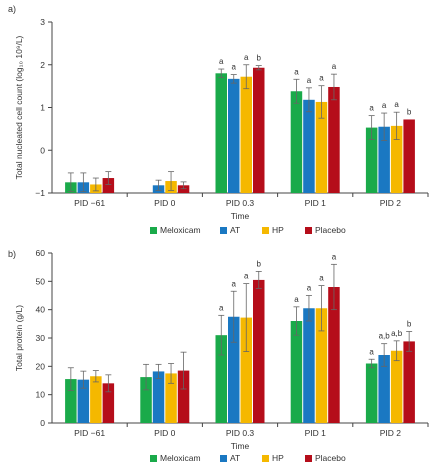 The height and width of the screenshot is (468, 434). What do you see at coordinates (12, 9) in the screenshot?
I see `panel-label: a)` at bounding box center [12, 9].